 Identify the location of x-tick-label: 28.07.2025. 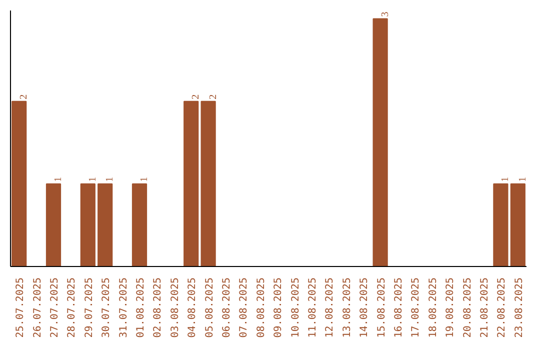
(72, 307).